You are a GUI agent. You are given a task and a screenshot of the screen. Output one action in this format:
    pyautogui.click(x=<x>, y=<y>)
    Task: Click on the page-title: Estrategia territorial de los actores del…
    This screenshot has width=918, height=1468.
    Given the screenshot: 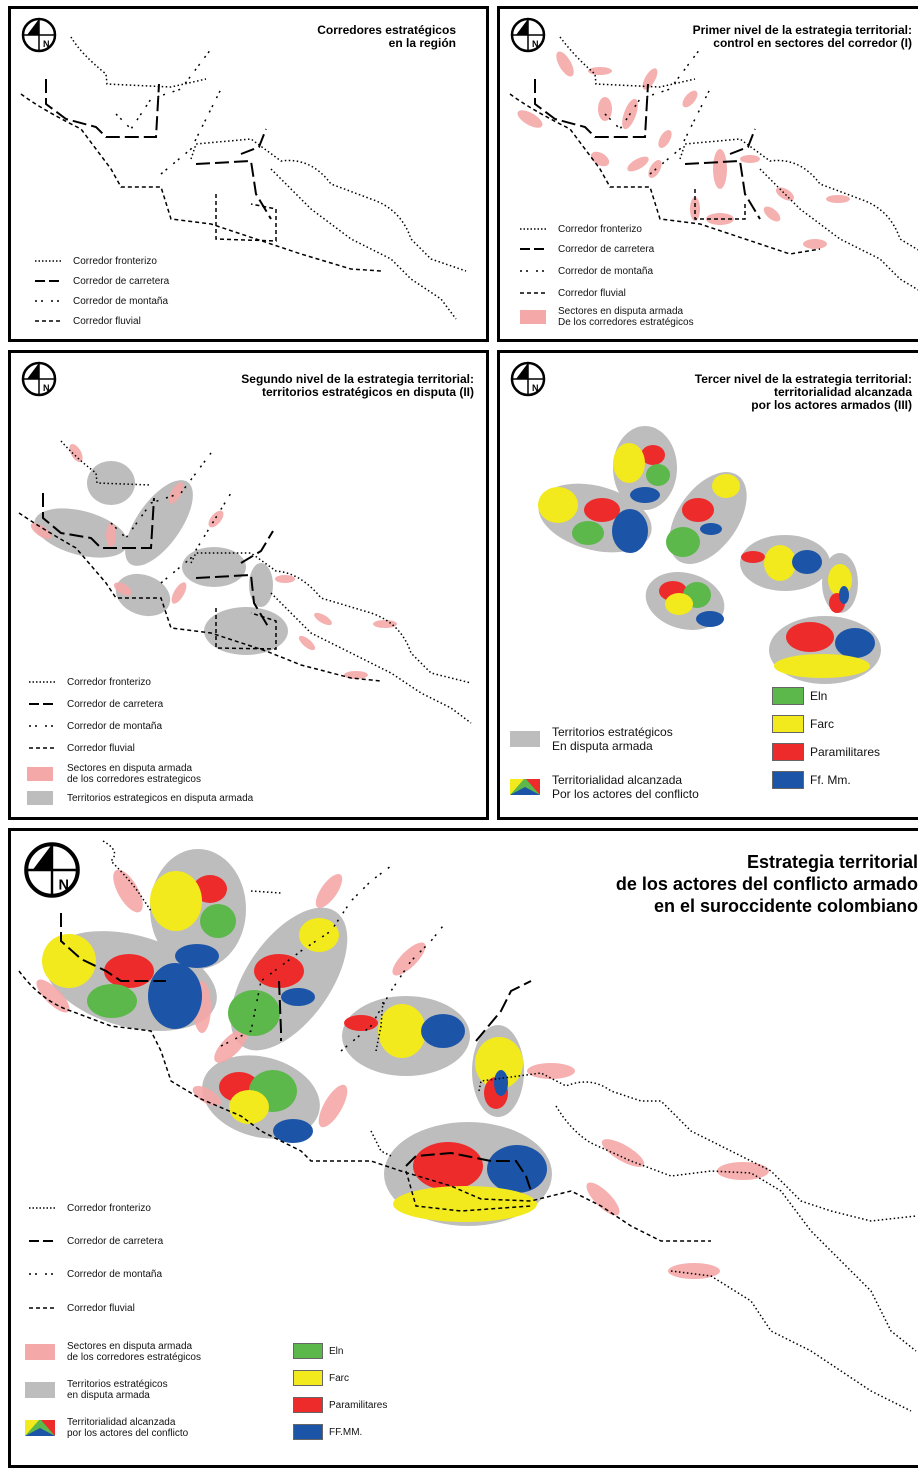 What is the action you would take?
    pyautogui.click(x=766, y=884)
    